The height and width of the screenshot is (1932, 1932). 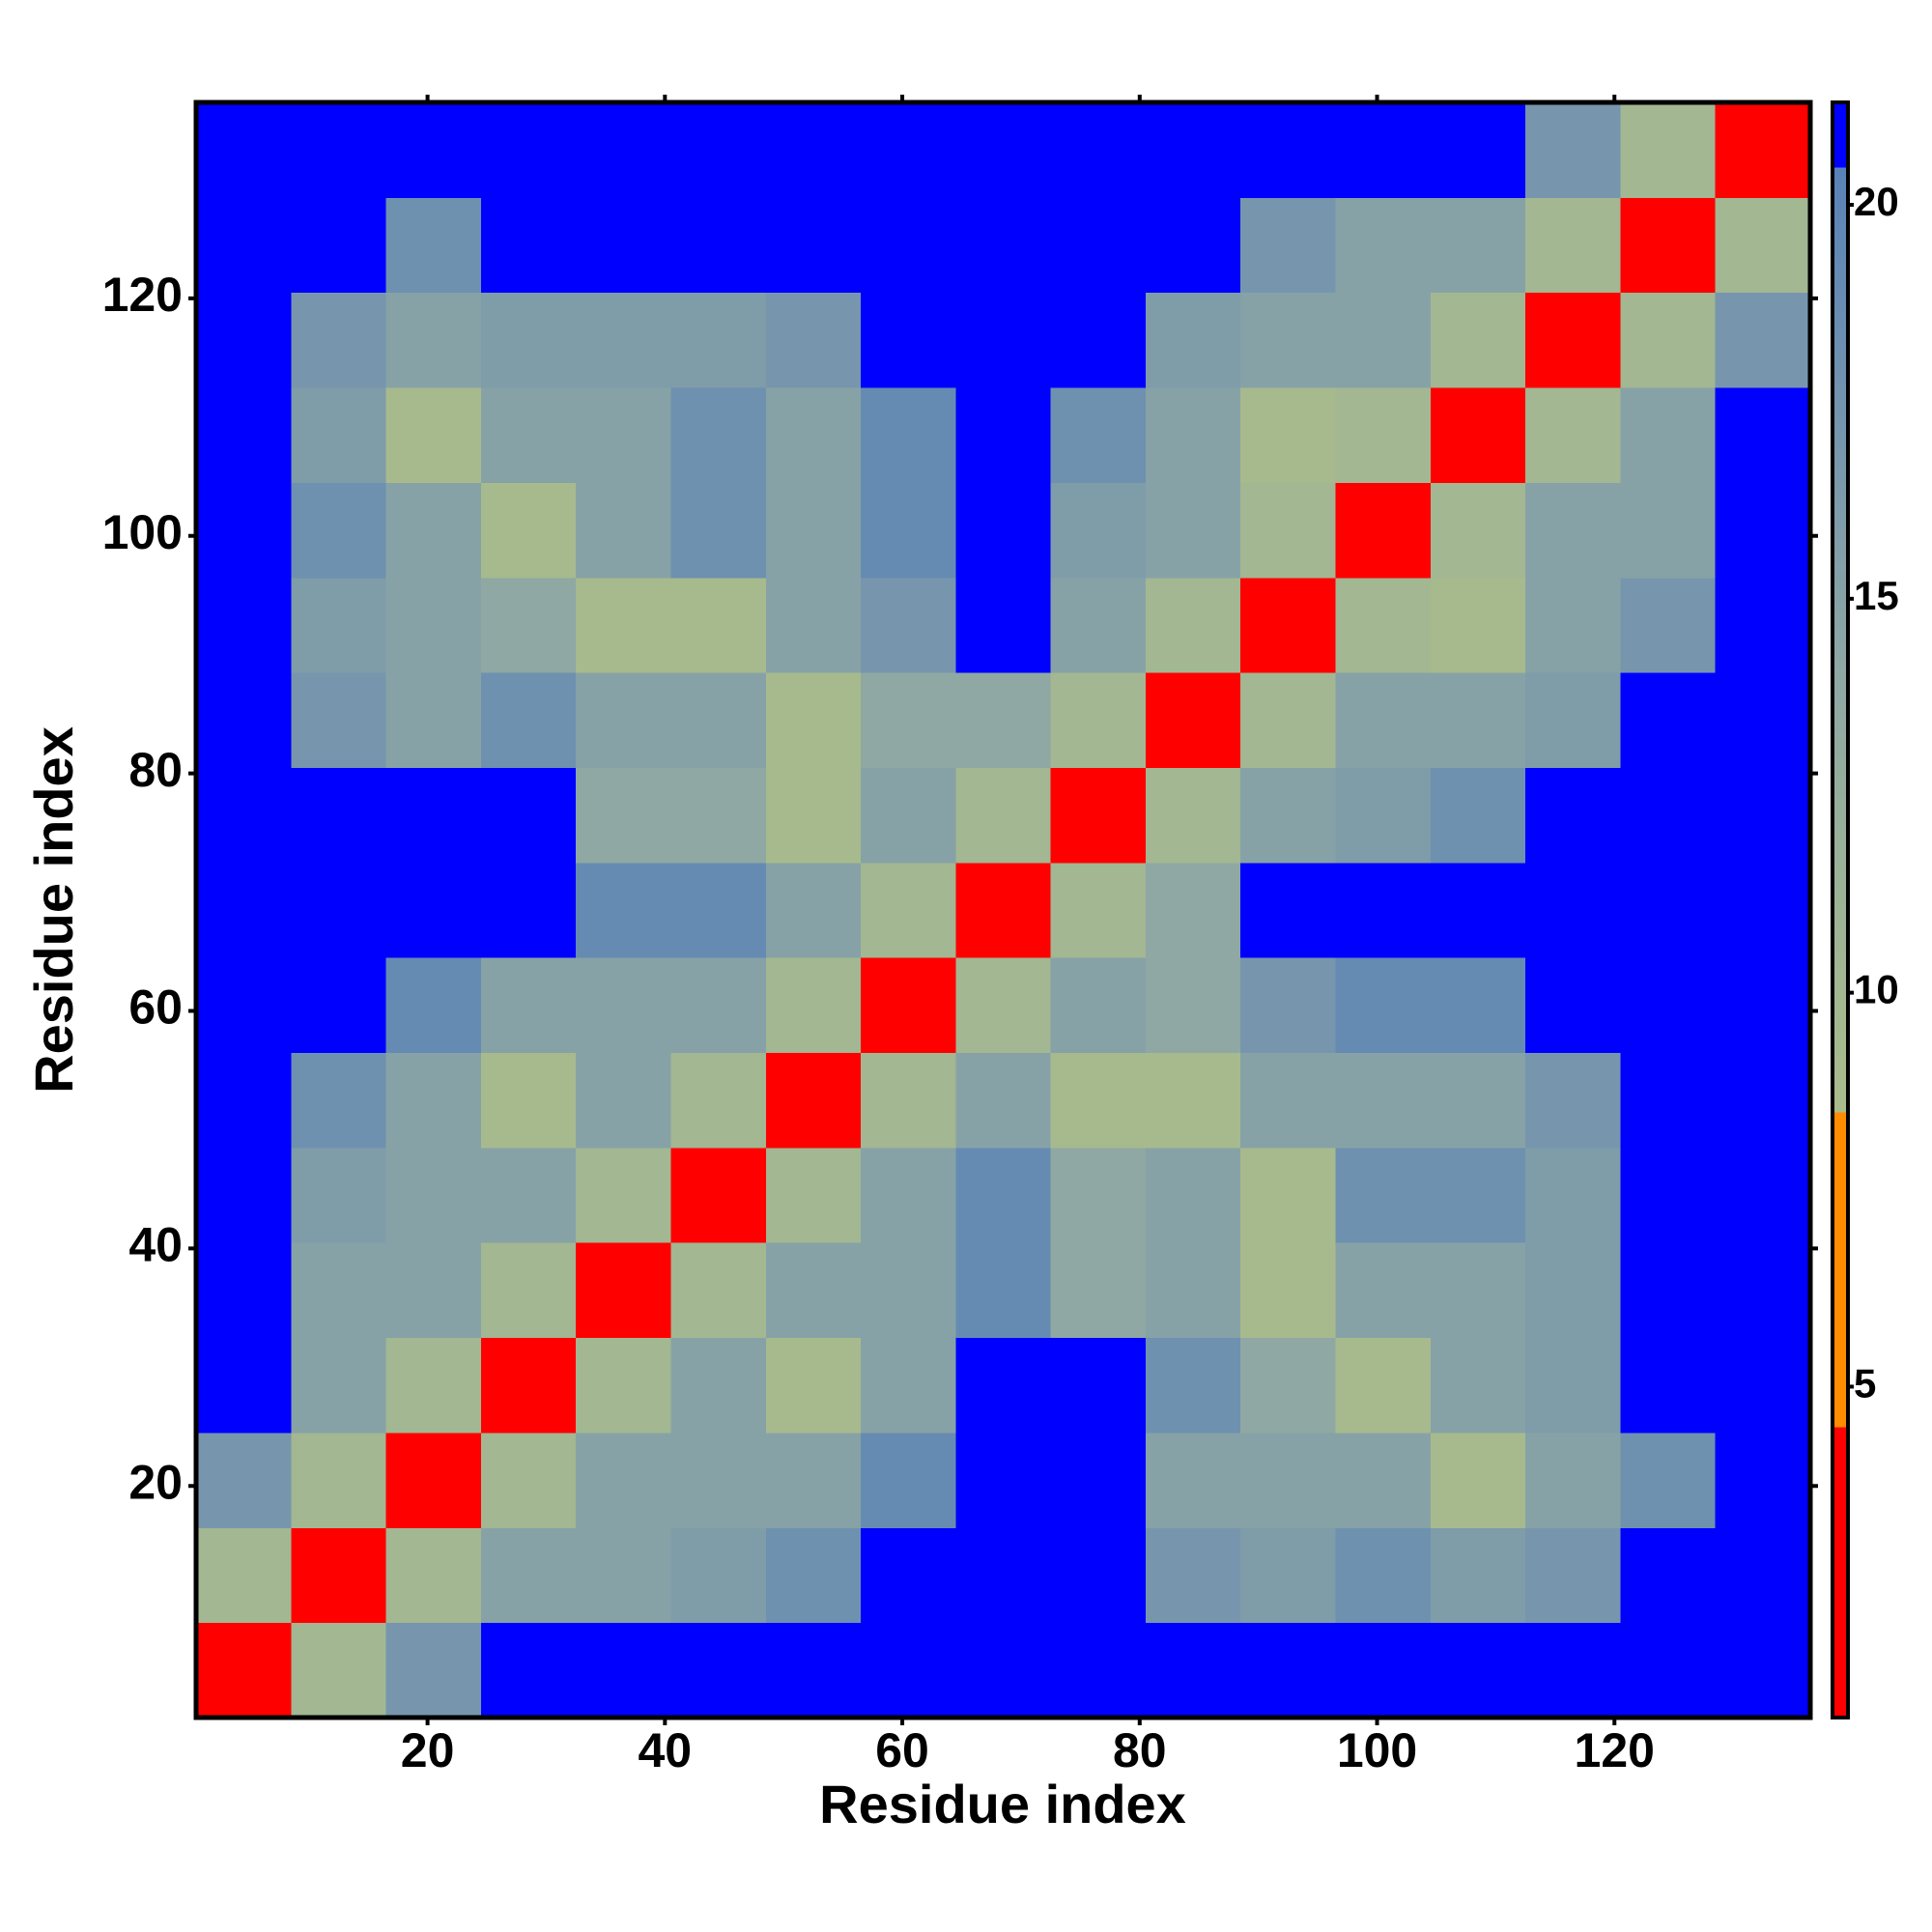 I want to click on x-axis-label: Residue index, so click(x=1002, y=1804).